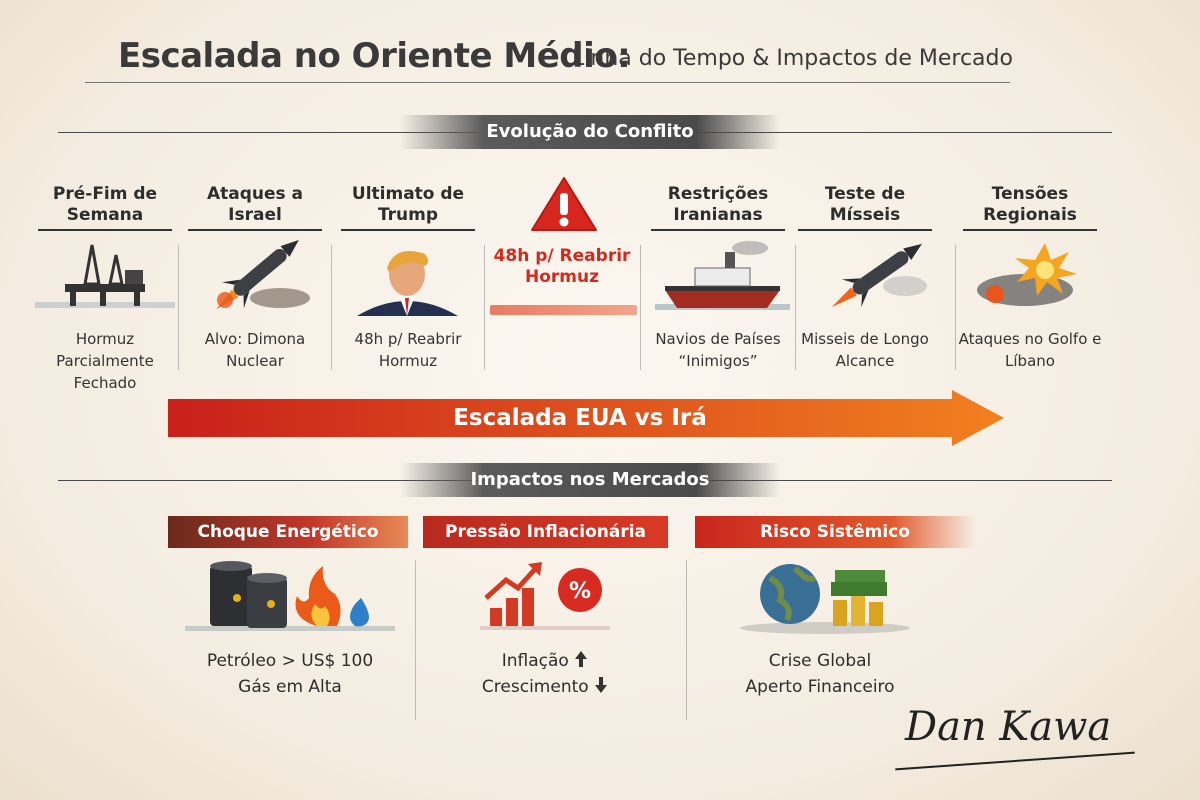 This screenshot has width=1200, height=800. I want to click on market-title: Risco Sistêmico, so click(835, 532).